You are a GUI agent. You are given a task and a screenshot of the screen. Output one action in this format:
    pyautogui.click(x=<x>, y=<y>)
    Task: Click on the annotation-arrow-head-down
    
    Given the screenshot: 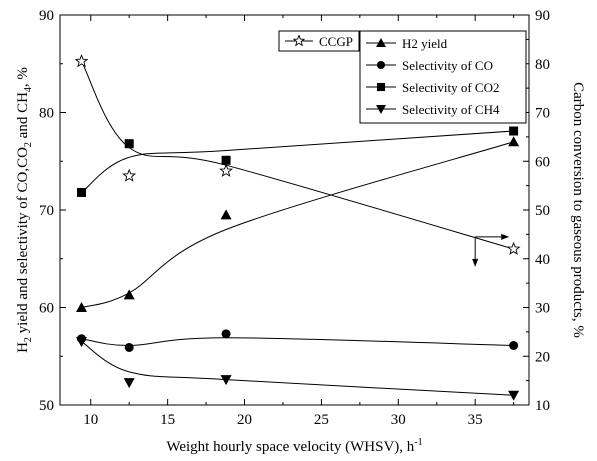 What is the action you would take?
    pyautogui.click(x=475, y=262)
    